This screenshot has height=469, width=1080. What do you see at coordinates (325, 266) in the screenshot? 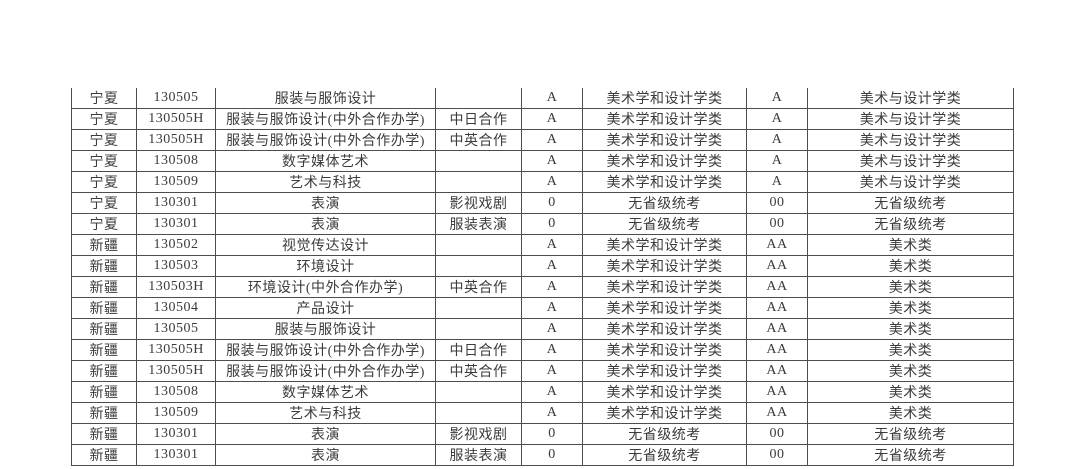
I see `major-name-cell: 环境设计` at bounding box center [325, 266].